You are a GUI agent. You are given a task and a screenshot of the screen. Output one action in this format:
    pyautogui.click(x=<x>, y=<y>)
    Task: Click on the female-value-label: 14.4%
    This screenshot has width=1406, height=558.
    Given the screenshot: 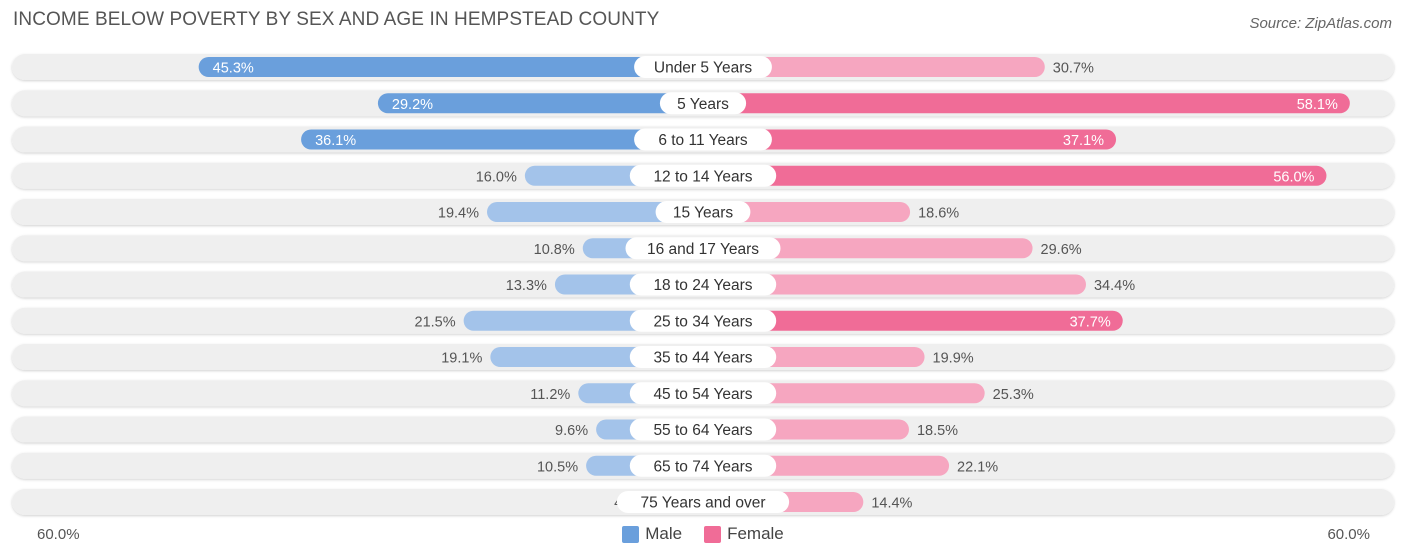 What is the action you would take?
    pyautogui.click(x=891, y=504)
    